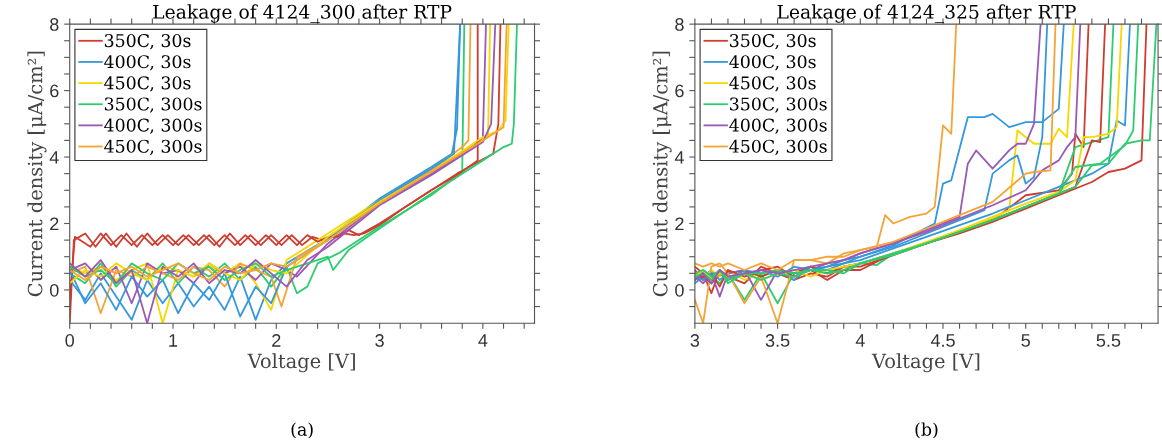 This screenshot has height=447, width=1162. Describe the element at coordinates (70, 340) in the screenshot. I see `x-tick-label: 0` at that location.